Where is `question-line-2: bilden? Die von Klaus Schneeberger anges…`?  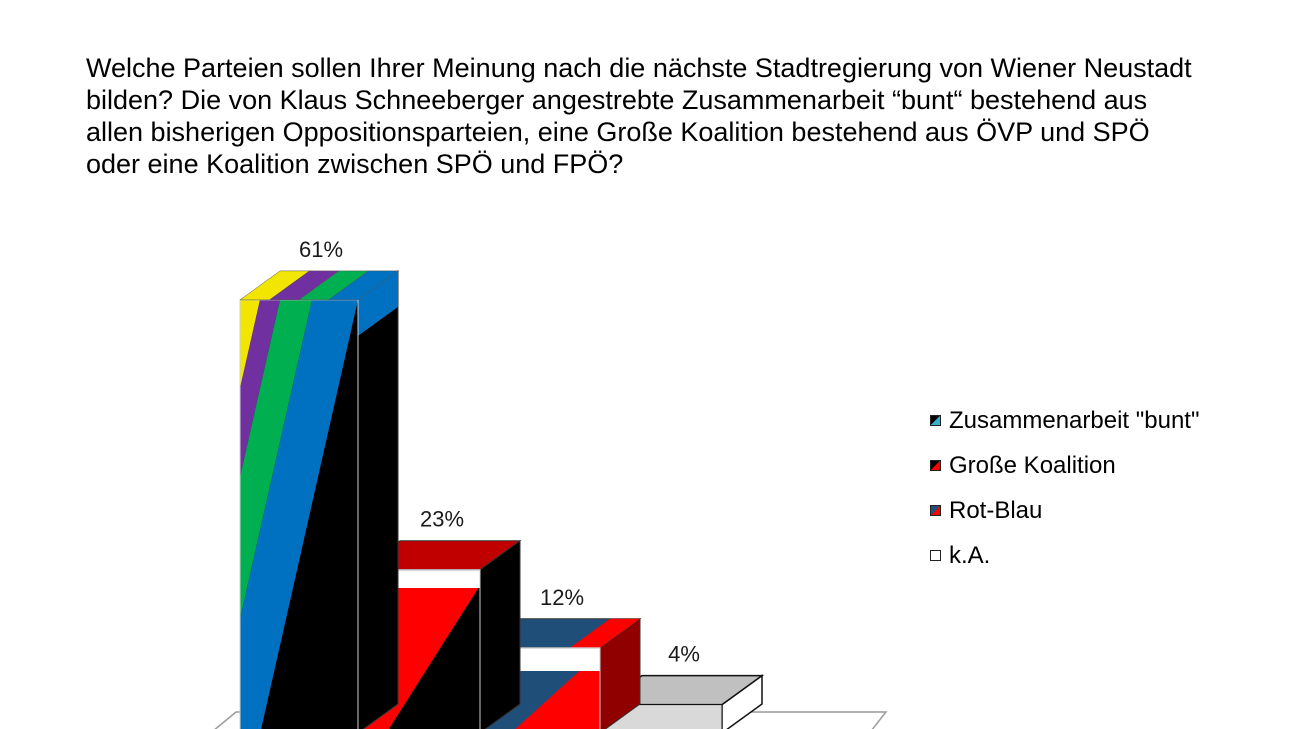 question-line-2: bilden? Die von Klaus Schneeberger anges… is located at coordinates (617, 100).